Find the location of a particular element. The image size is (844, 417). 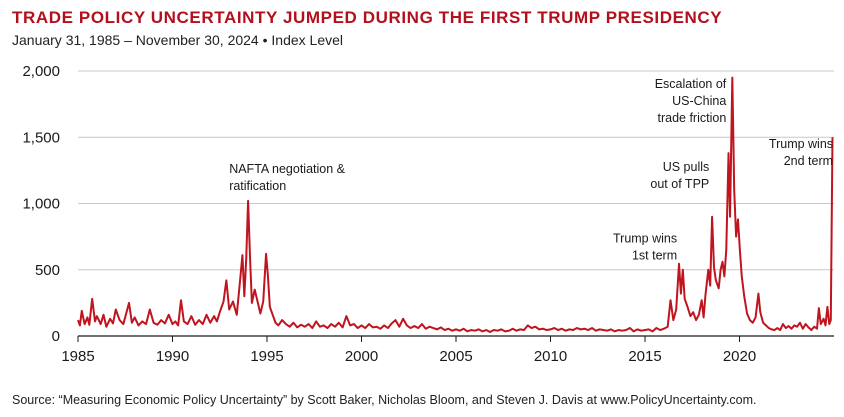

annotation-label: US pulls out of TPP is located at coordinates (679, 175).